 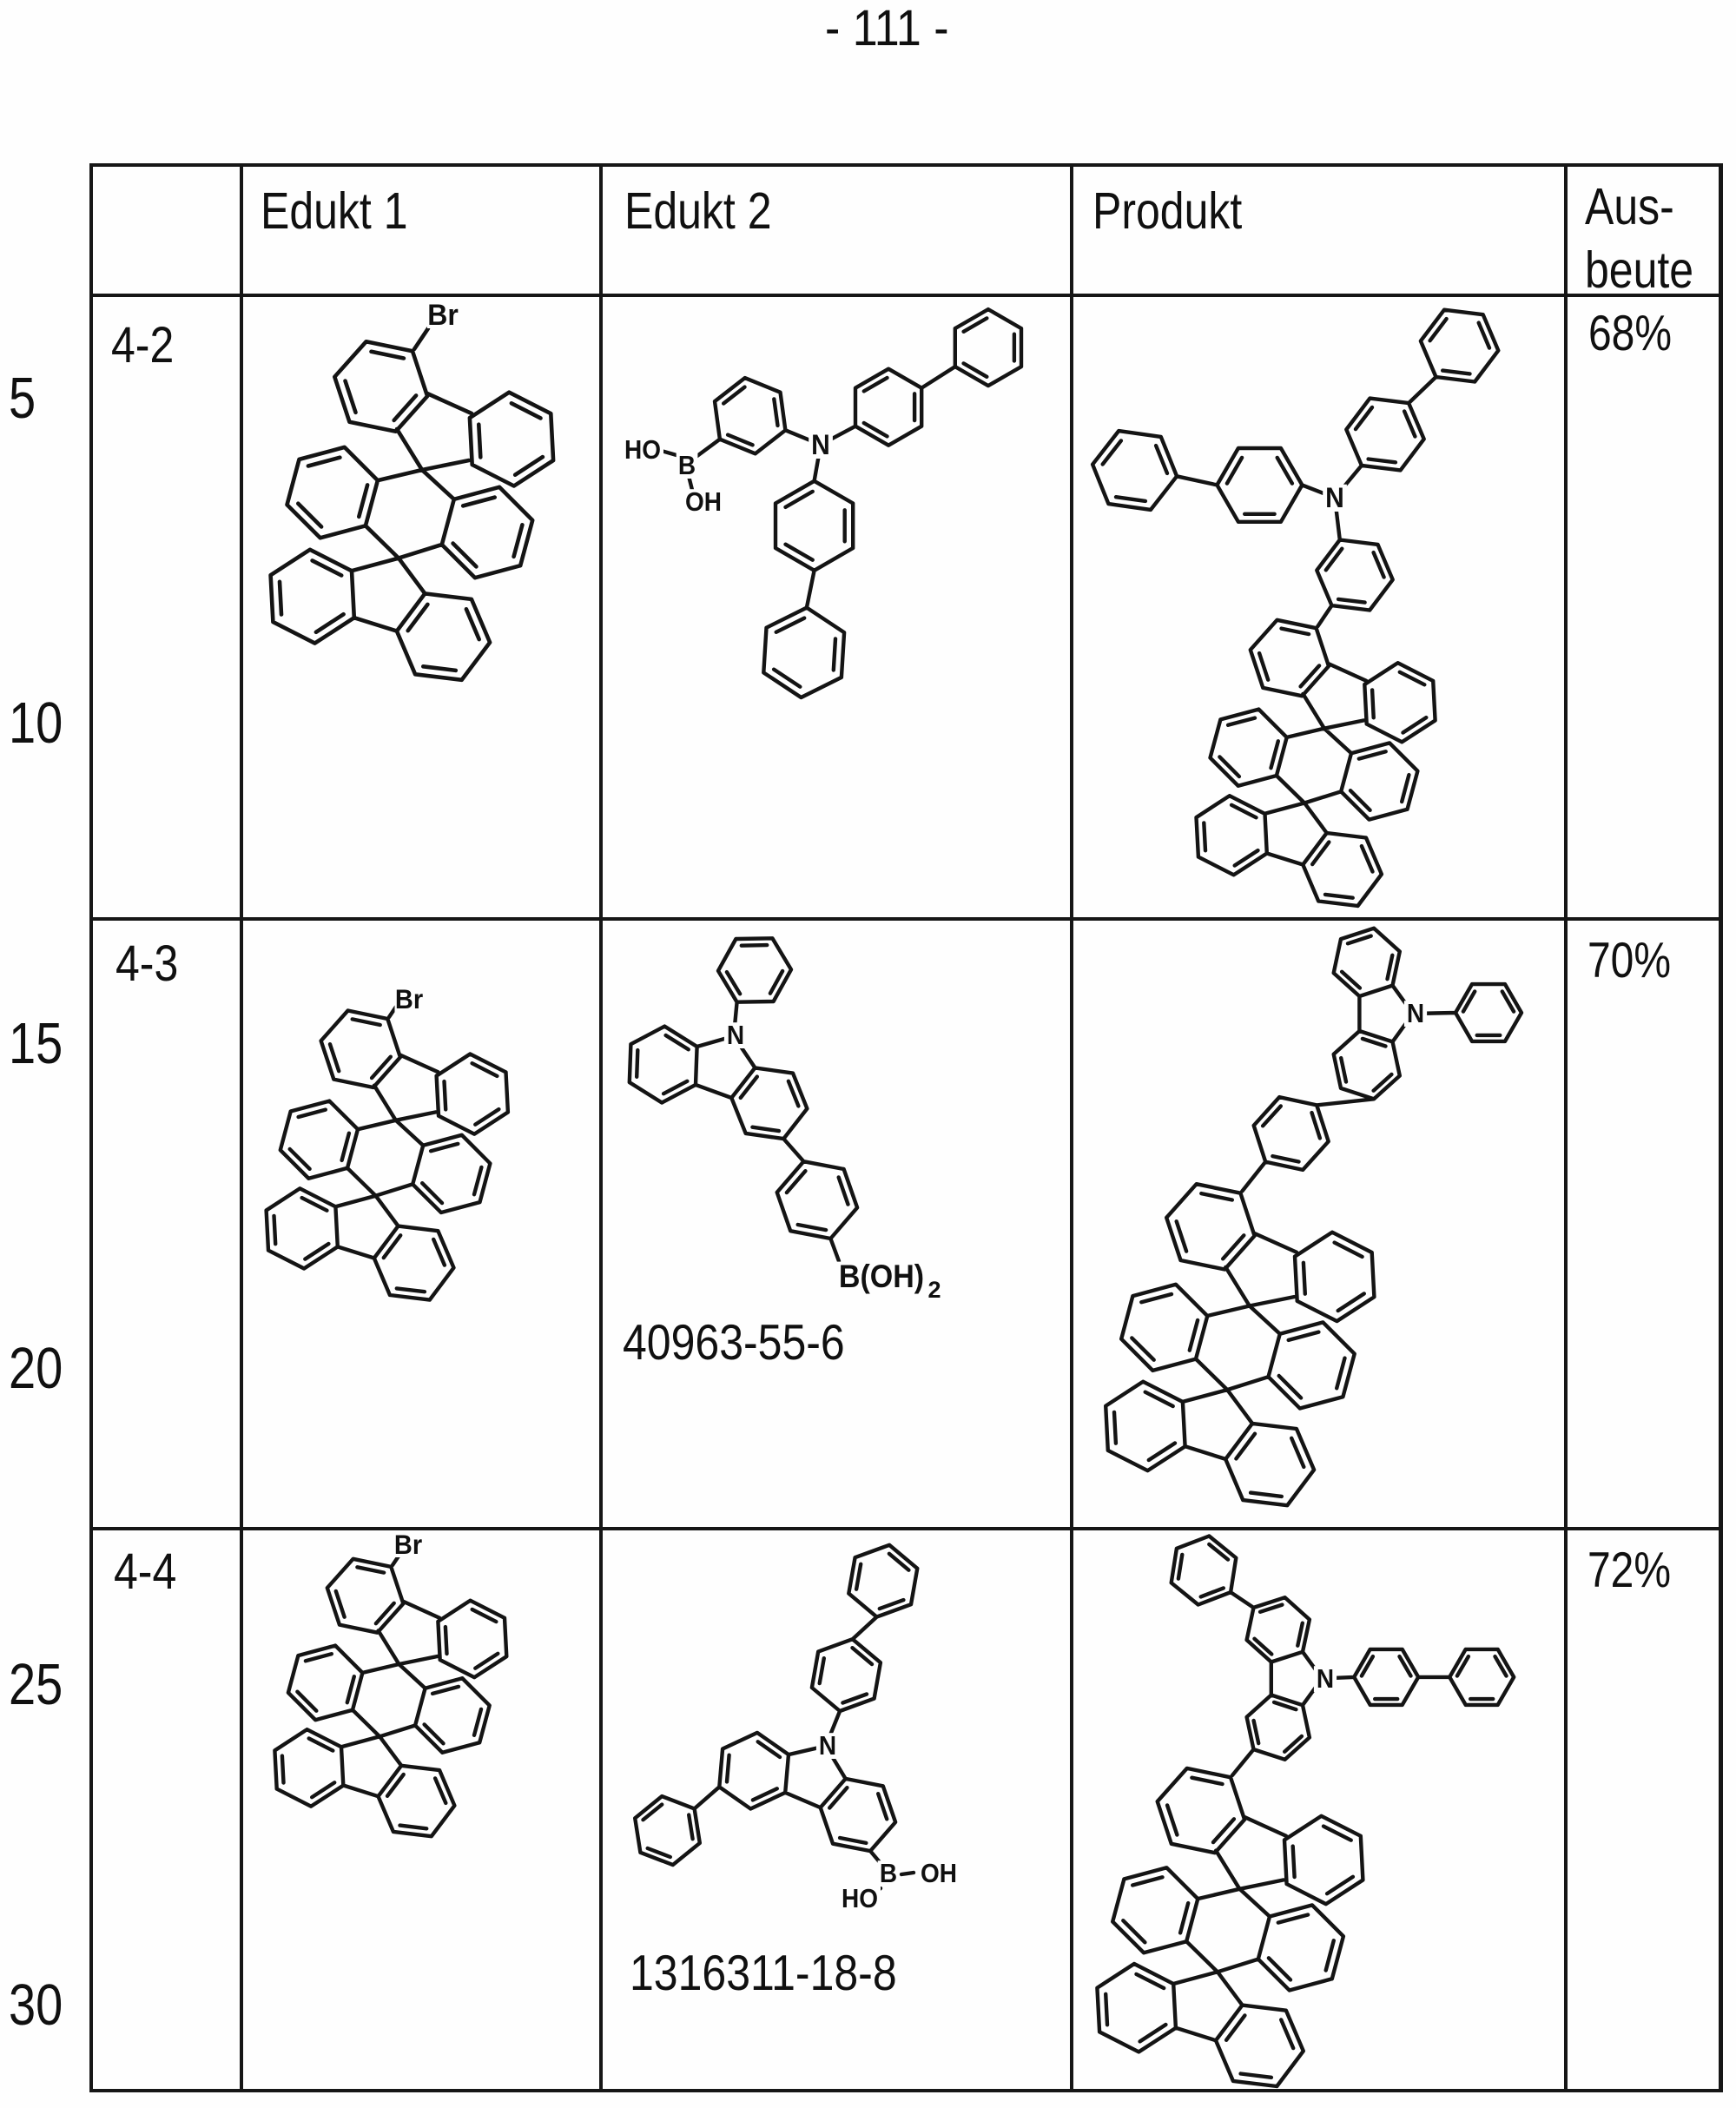 I want to click on svg-text: 68%, so click(x=1630, y=333).